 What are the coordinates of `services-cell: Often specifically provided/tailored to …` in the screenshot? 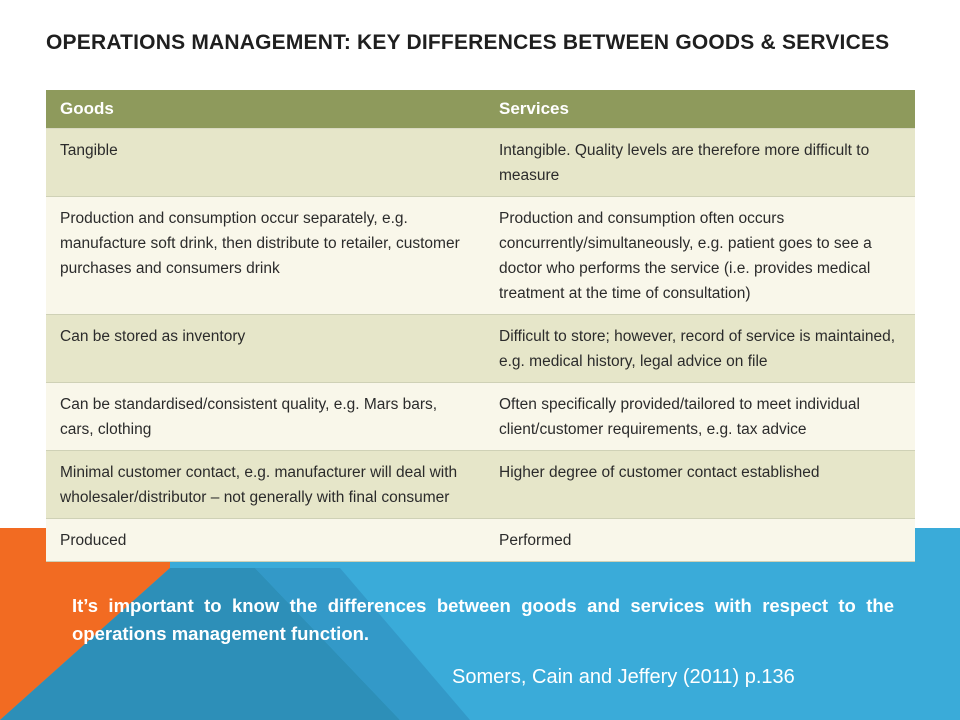 It's located at (700, 416).